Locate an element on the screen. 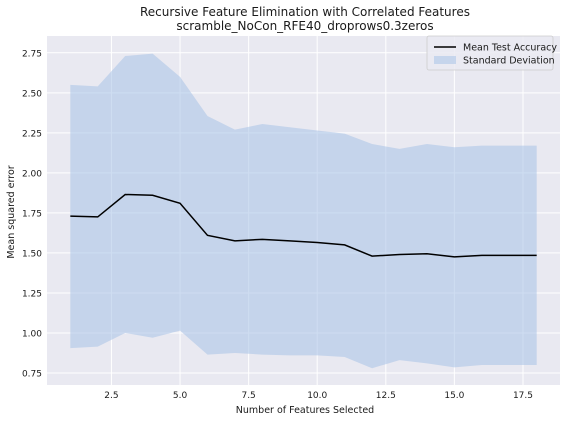  y-tick-labels: 0.75 1.00 1.25 1.50 1.75 2.00 2.25 2.50 2.75 is located at coordinates (32, 214).